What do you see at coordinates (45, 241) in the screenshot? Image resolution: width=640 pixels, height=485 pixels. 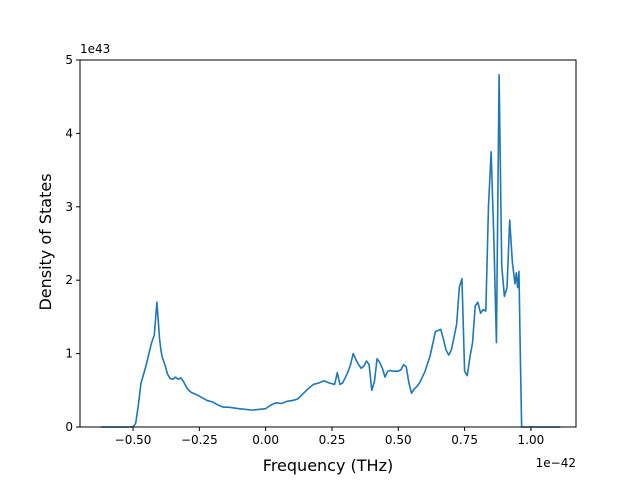 I see `y-axis-label: Density of States` at bounding box center [45, 241].